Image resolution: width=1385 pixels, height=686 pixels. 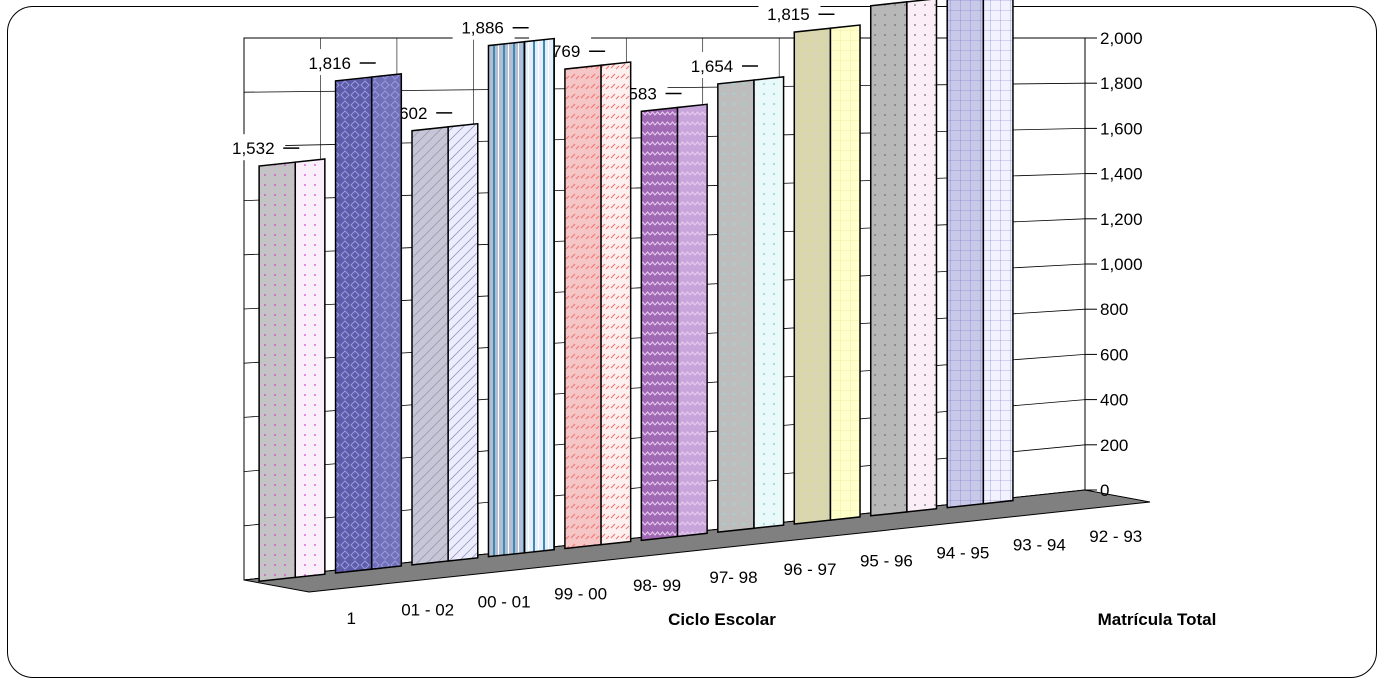 I want to click on x-tick-label: 92 - 93, so click(x=1115, y=536).